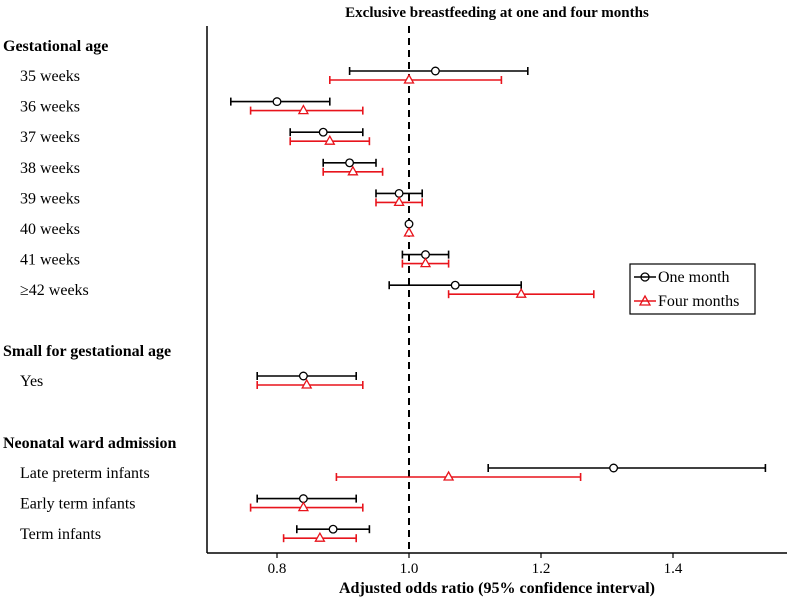 The width and height of the screenshot is (788, 599). Describe the element at coordinates (645, 277) in the screenshot. I see `legend-circle-icon` at that location.